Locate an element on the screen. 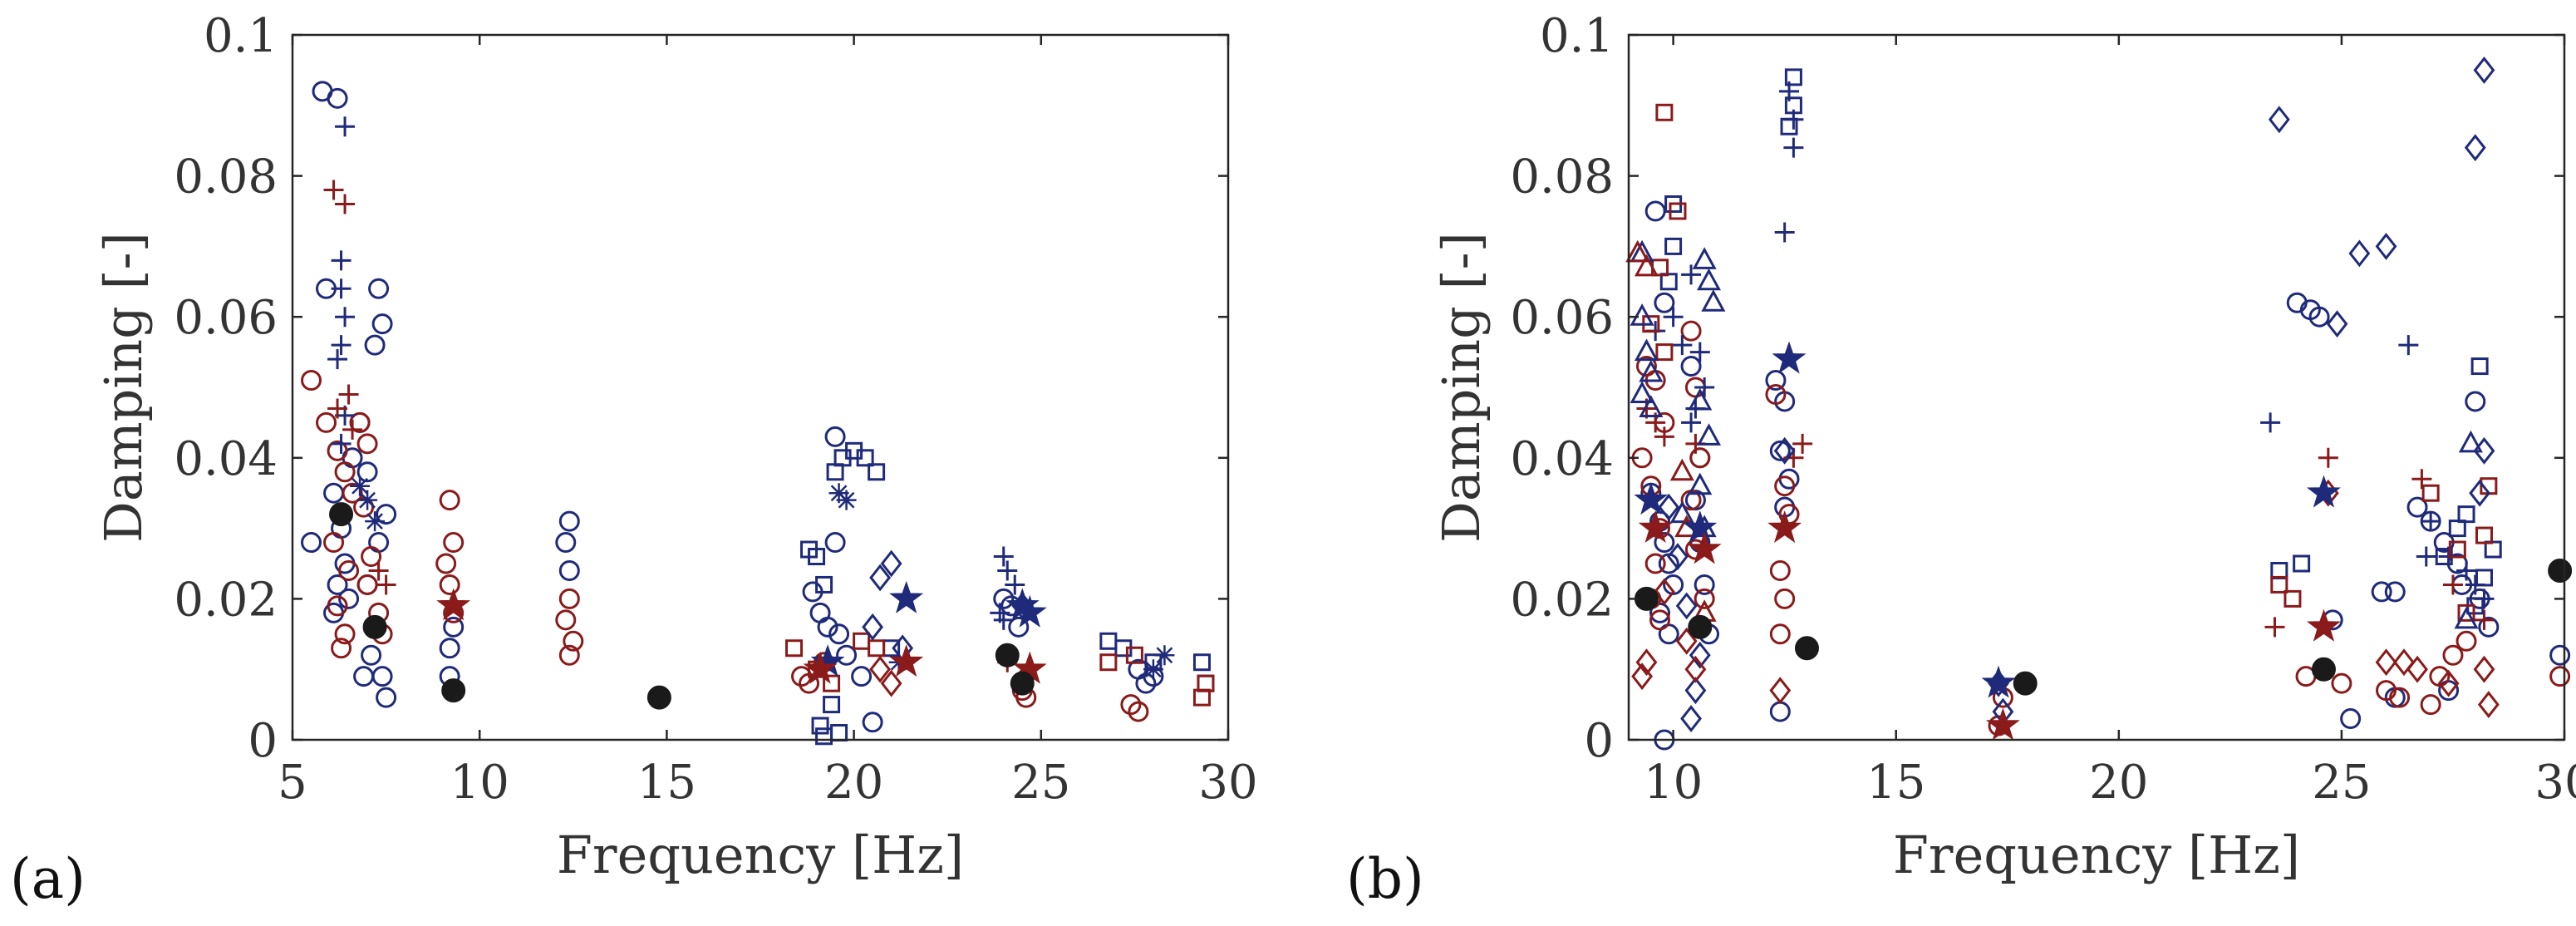  panel-a-y-tick-label-2: 0.04 is located at coordinates (226, 459).